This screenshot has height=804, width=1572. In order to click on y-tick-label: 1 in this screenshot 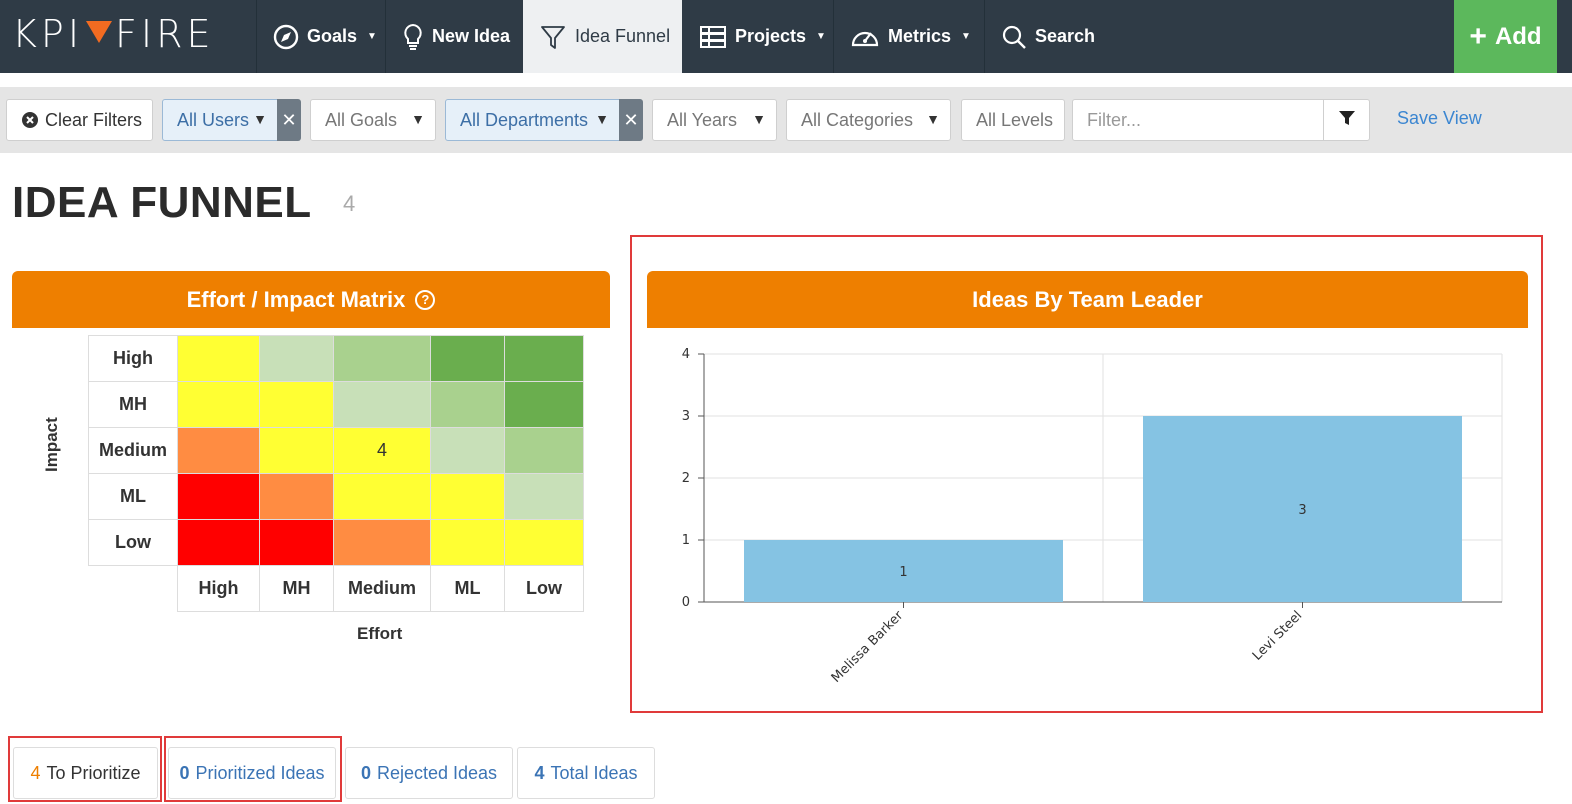, I will do `click(686, 540)`.